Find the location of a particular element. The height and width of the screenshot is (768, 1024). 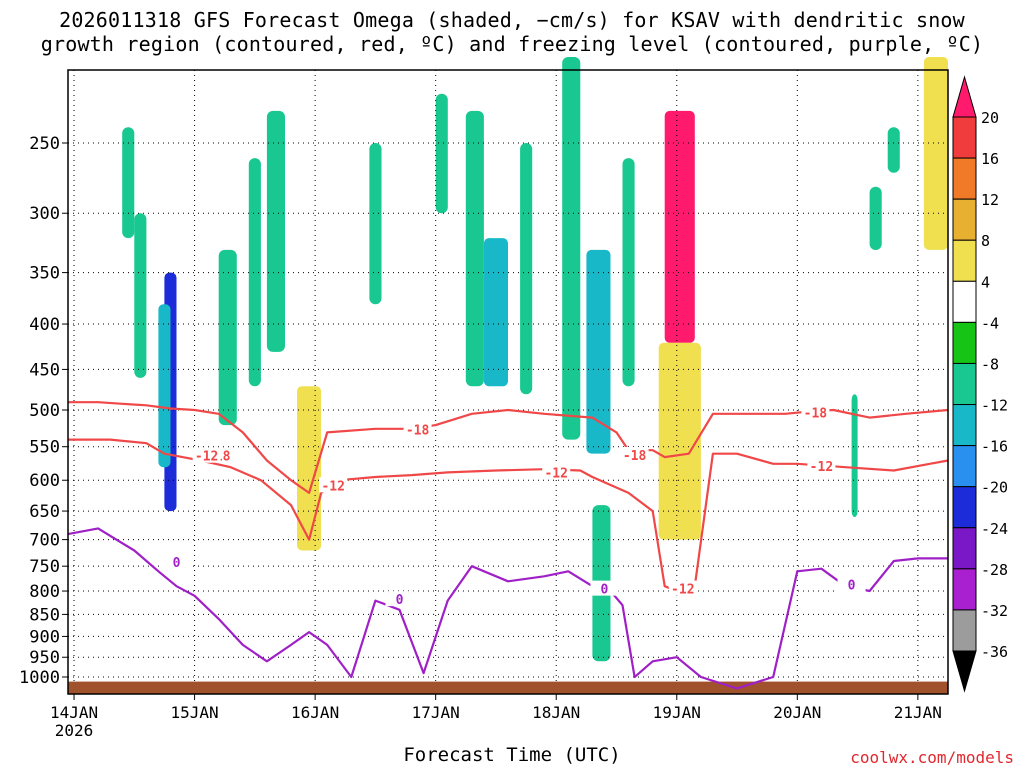

colorbar-label: 12 is located at coordinates (990, 200).